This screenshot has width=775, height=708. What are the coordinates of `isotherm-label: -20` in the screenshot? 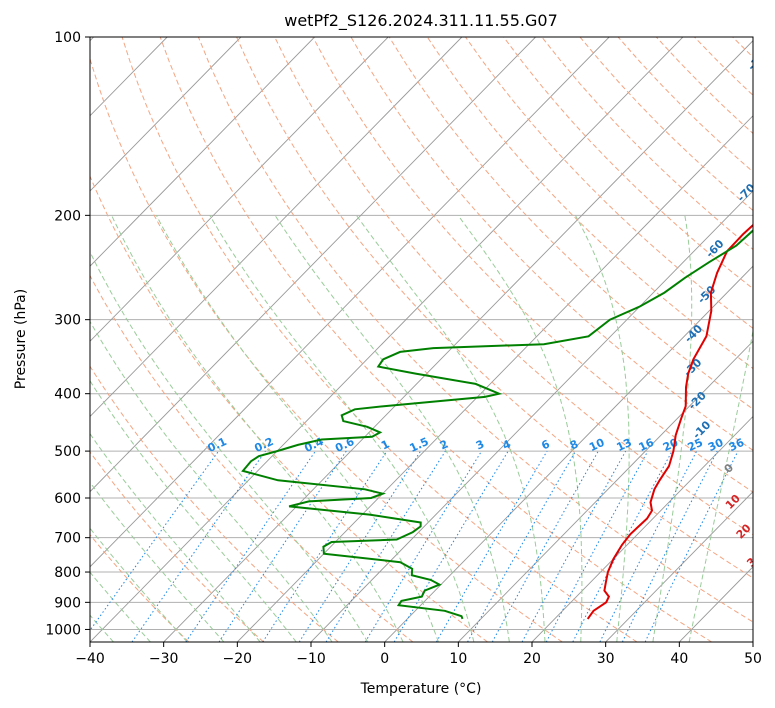 It's located at (697, 400).